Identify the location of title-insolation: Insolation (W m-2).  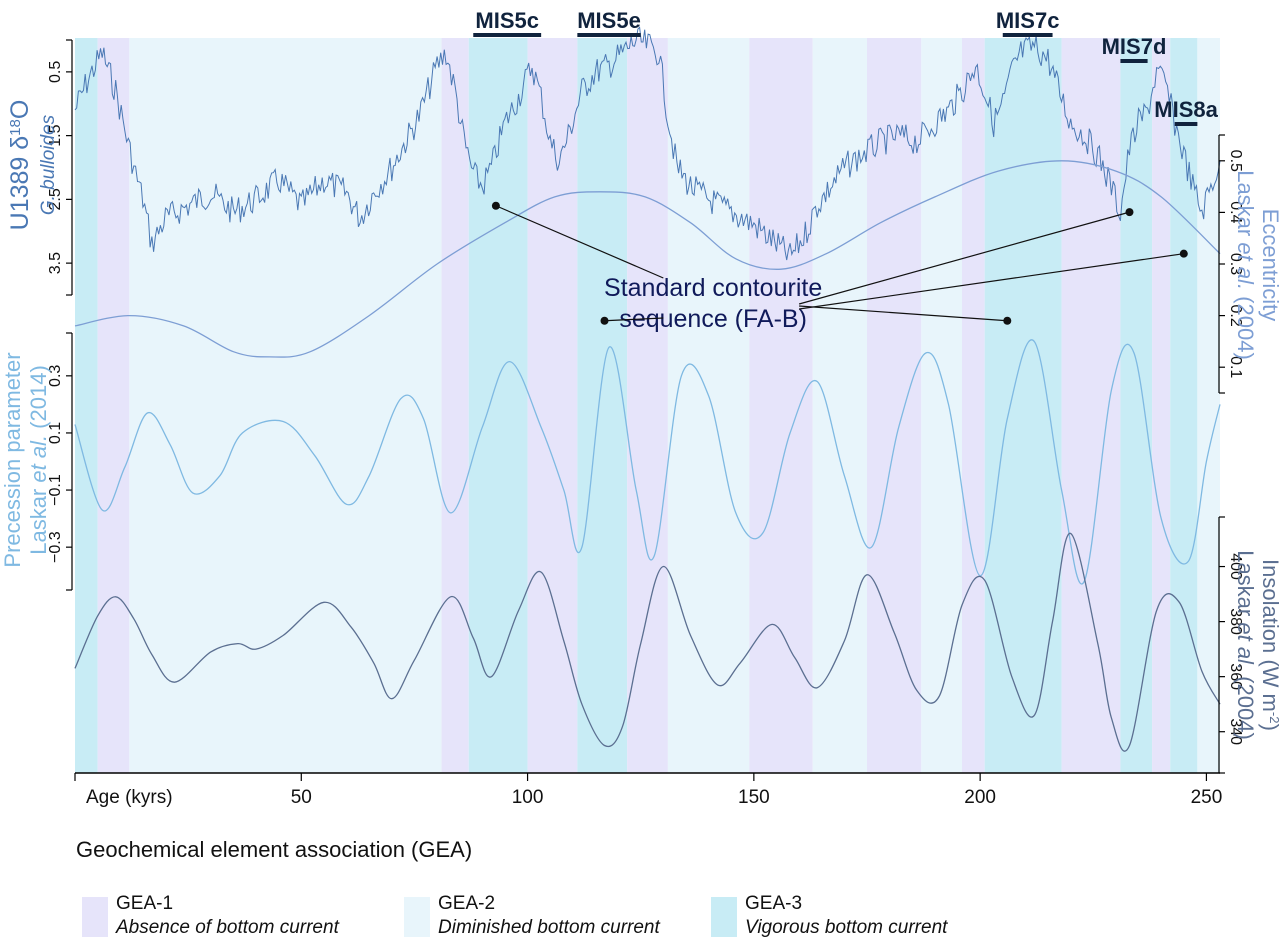
(1270, 645).